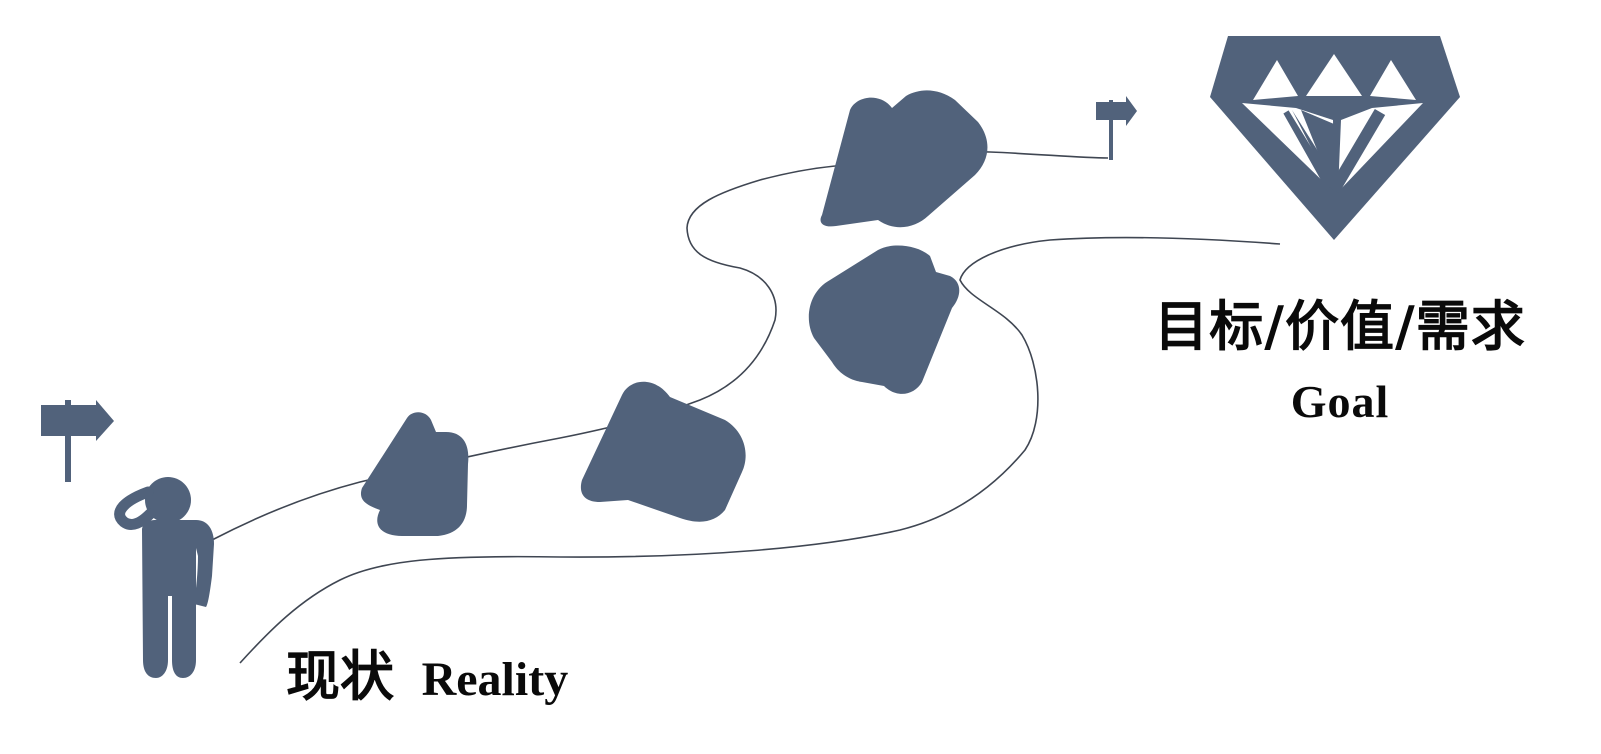  Describe the element at coordinates (164, 577) in the screenshot. I see `person-icon` at that location.